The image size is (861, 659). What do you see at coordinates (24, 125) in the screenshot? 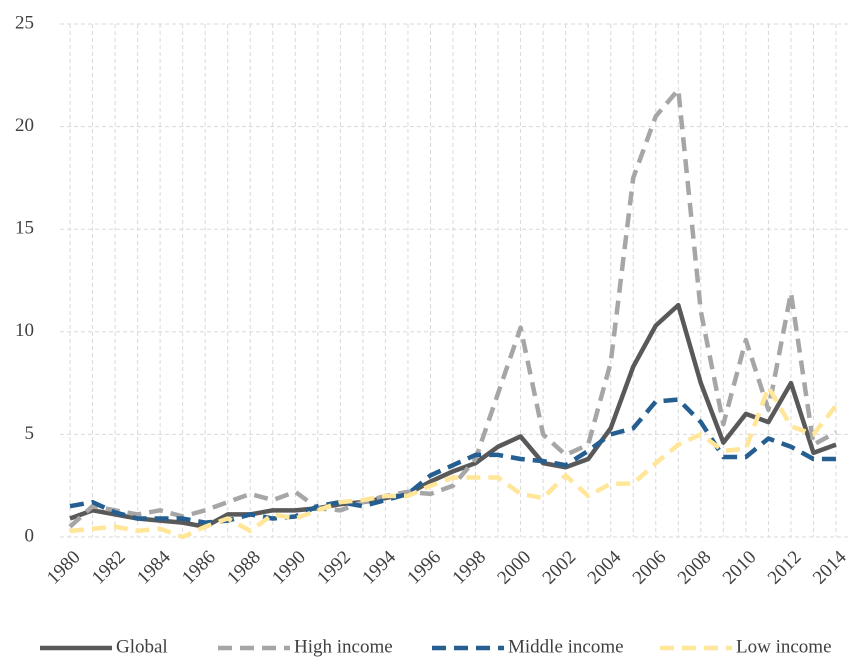
I see `y-tick-label: 20` at bounding box center [24, 125].